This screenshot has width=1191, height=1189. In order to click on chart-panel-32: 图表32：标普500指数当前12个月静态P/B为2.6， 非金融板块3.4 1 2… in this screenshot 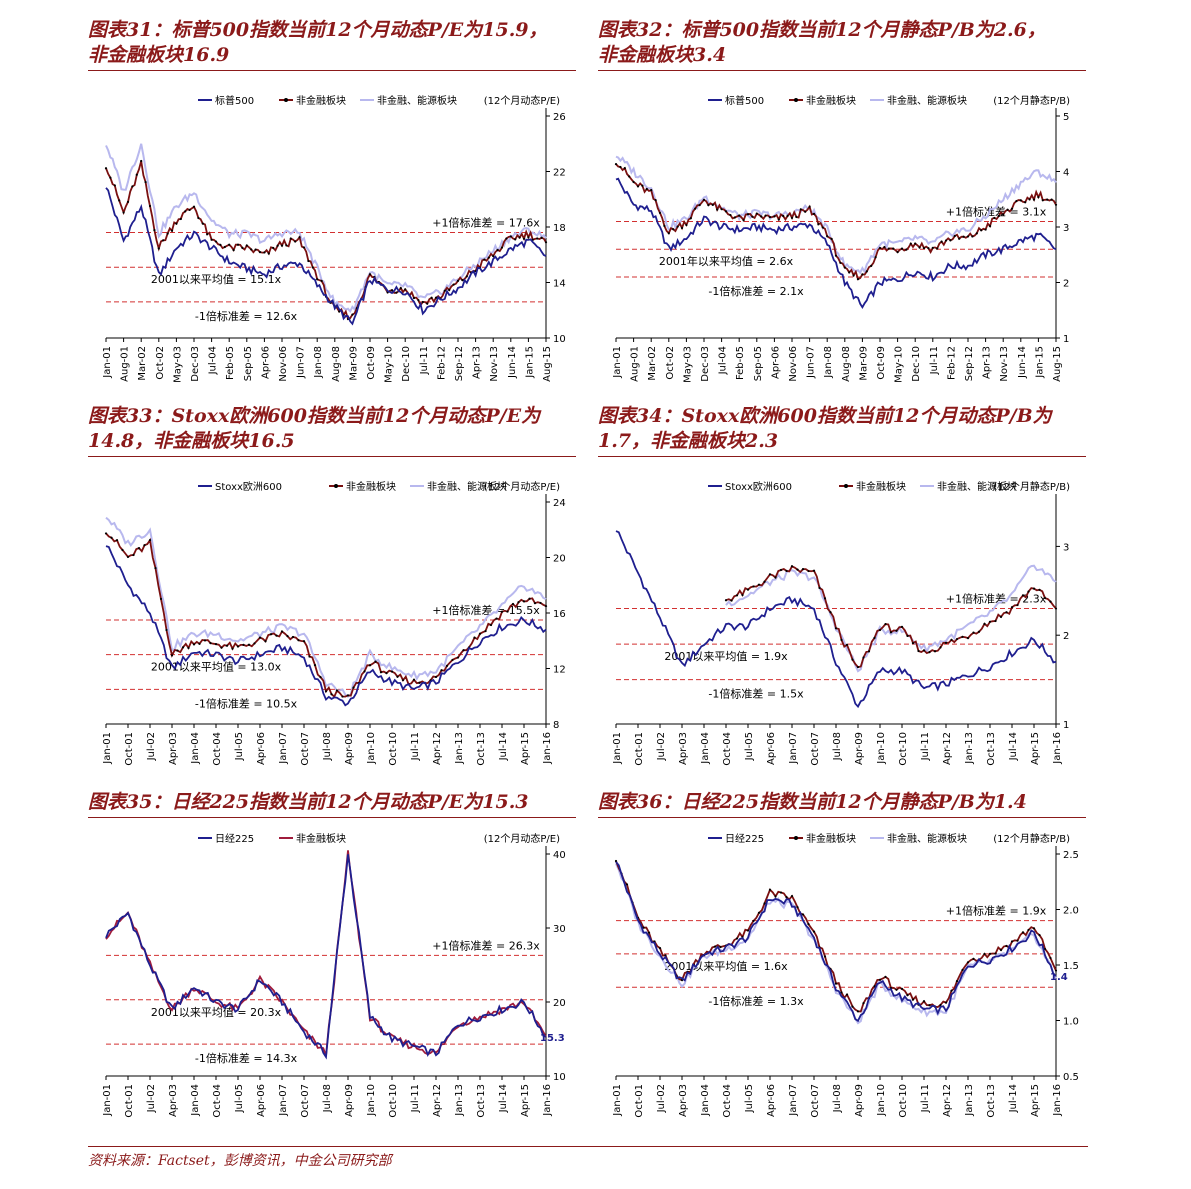, I will do `click(848, 213)`.